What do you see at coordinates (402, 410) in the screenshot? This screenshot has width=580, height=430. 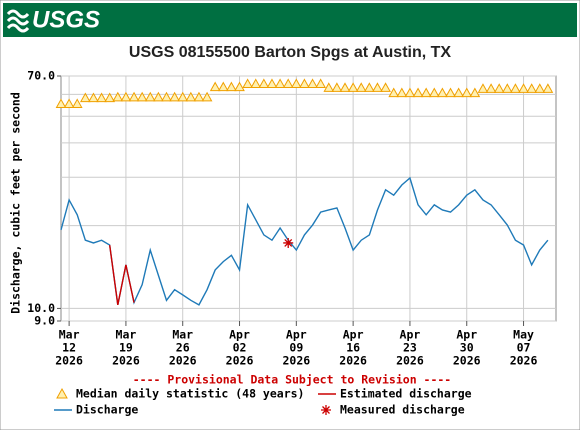 I see `legend-label: Measured discharge` at bounding box center [402, 410].